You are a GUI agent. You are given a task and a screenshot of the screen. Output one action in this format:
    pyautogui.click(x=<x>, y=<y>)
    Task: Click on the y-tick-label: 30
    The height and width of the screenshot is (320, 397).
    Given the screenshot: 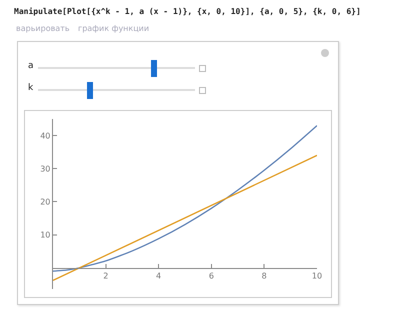 What is the action you would take?
    pyautogui.click(x=45, y=169)
    